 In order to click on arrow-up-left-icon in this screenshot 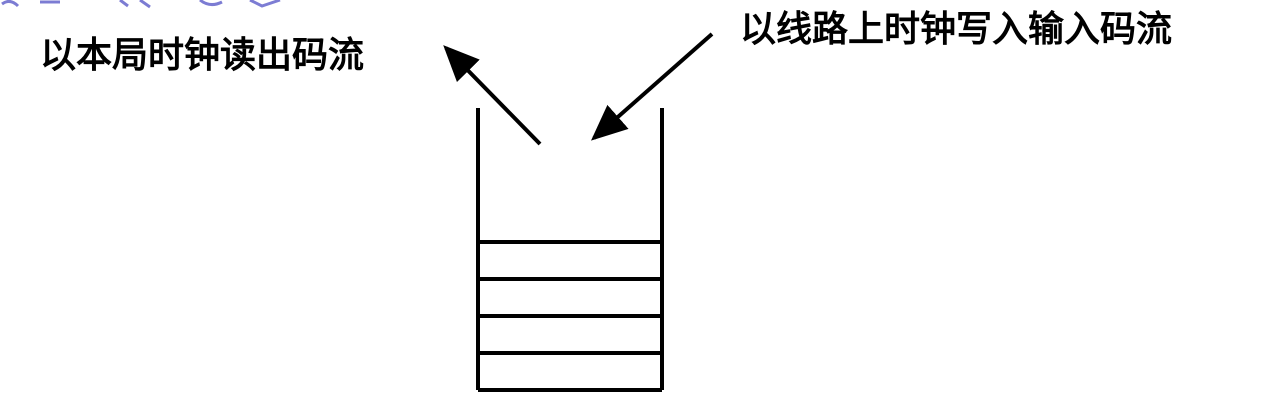, I will do `click(492, 95)`.